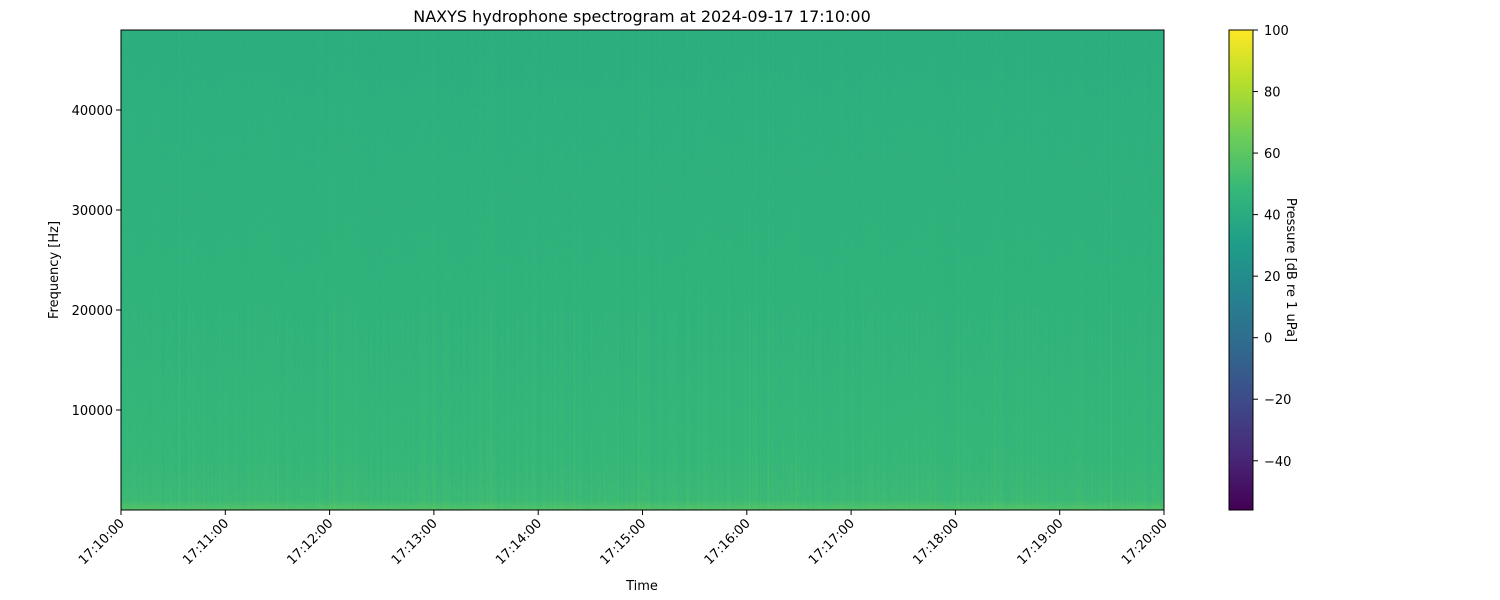  I want to click on y-tick-label: 30000, so click(92, 211).